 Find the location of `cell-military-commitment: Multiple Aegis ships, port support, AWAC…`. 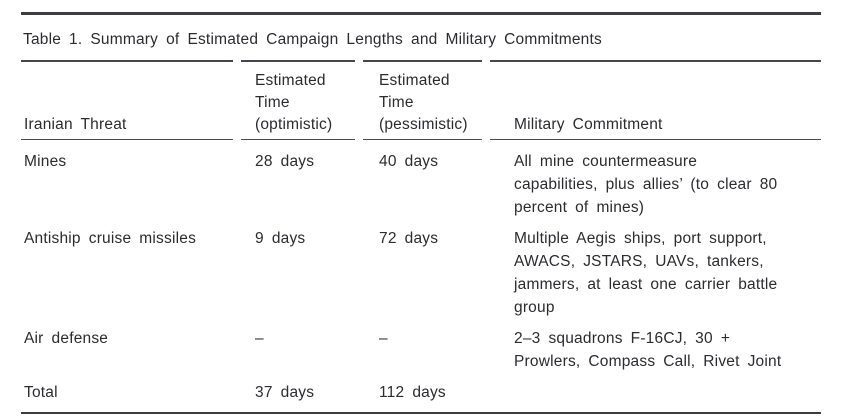

cell-military-commitment: Multiple Aegis ships, port support, AWAC… is located at coordinates (646, 272).